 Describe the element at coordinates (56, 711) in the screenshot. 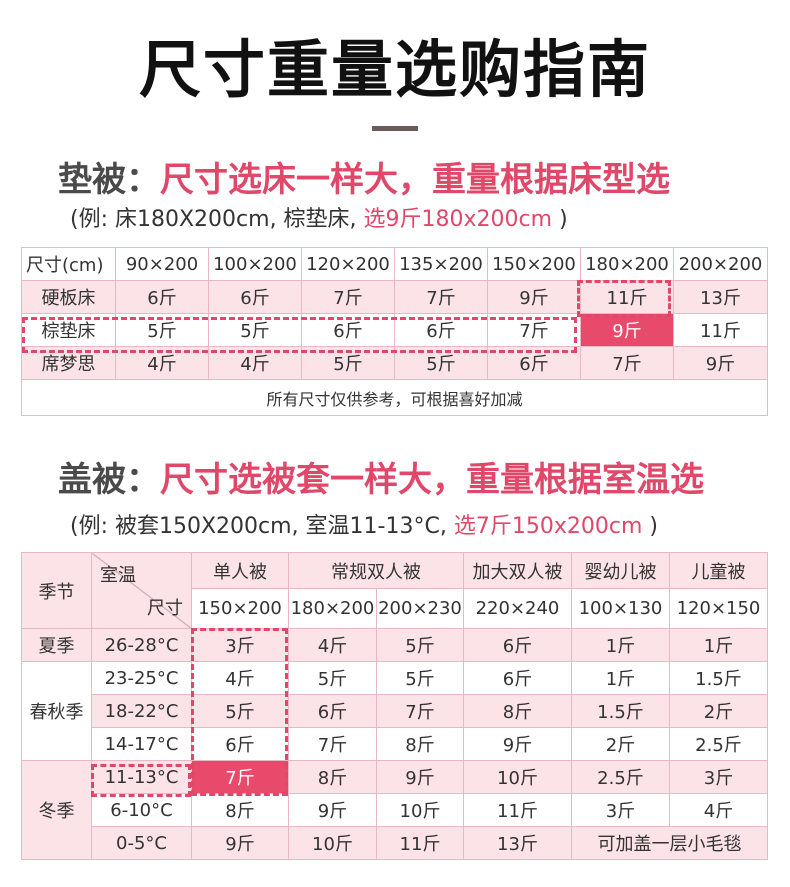

I see `season-label: 春秋季` at that location.